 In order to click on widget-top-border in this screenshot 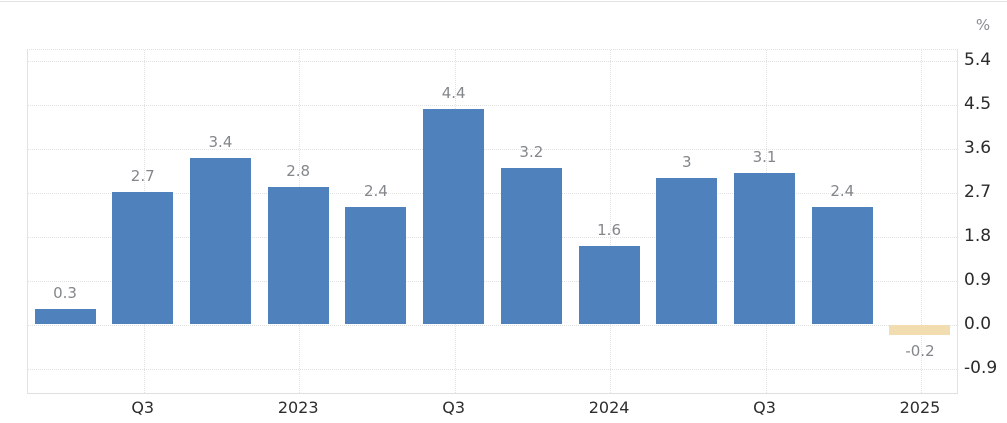, I will do `click(503, 1)`.